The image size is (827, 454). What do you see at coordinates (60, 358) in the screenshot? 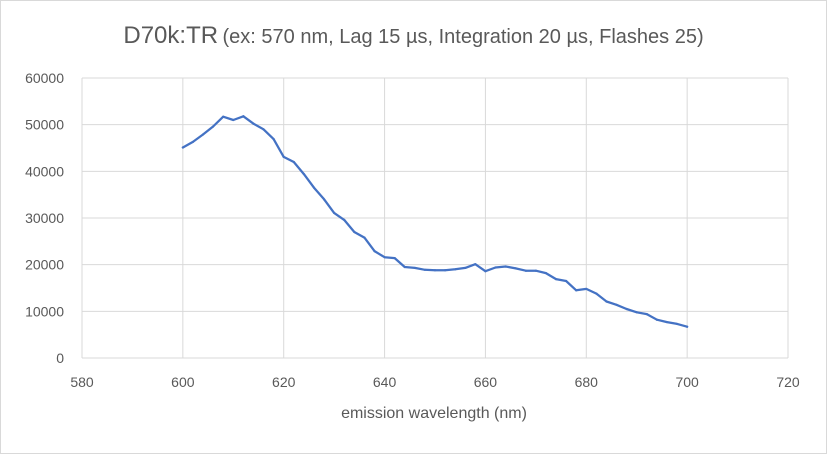
I see `y-tick-label: 0` at bounding box center [60, 358].